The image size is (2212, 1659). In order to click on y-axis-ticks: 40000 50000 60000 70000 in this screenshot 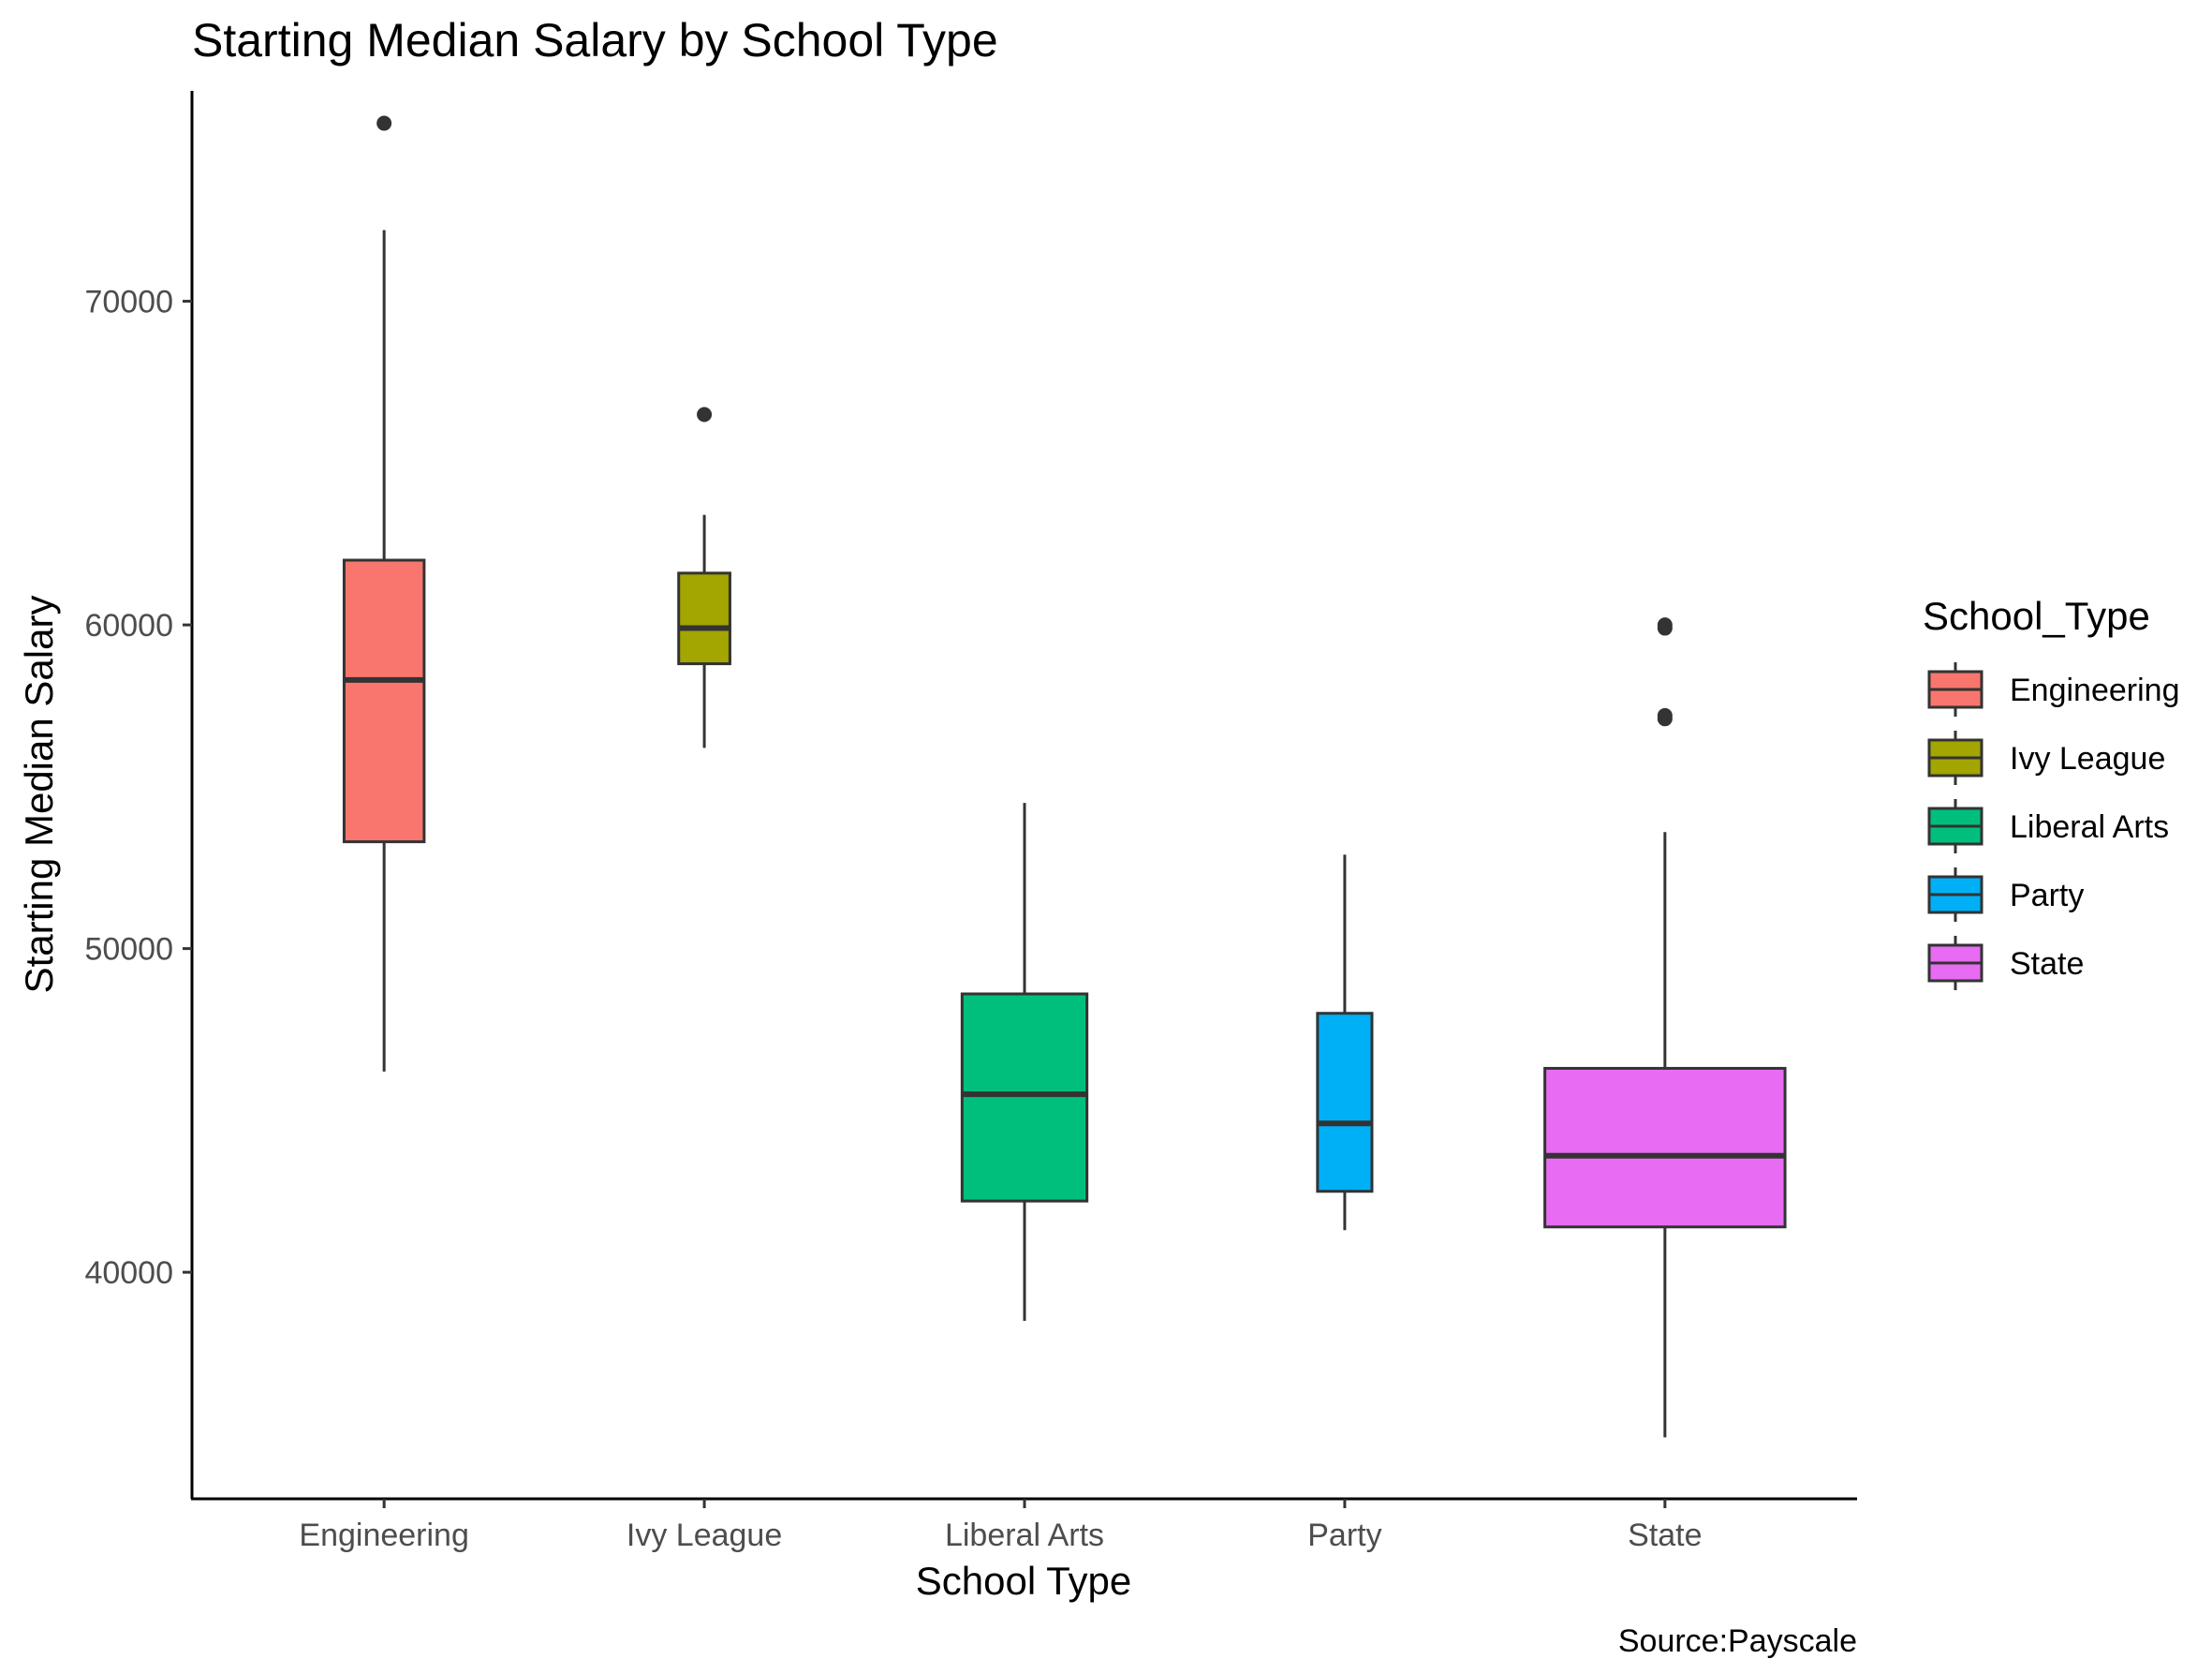, I will do `click(138, 788)`.